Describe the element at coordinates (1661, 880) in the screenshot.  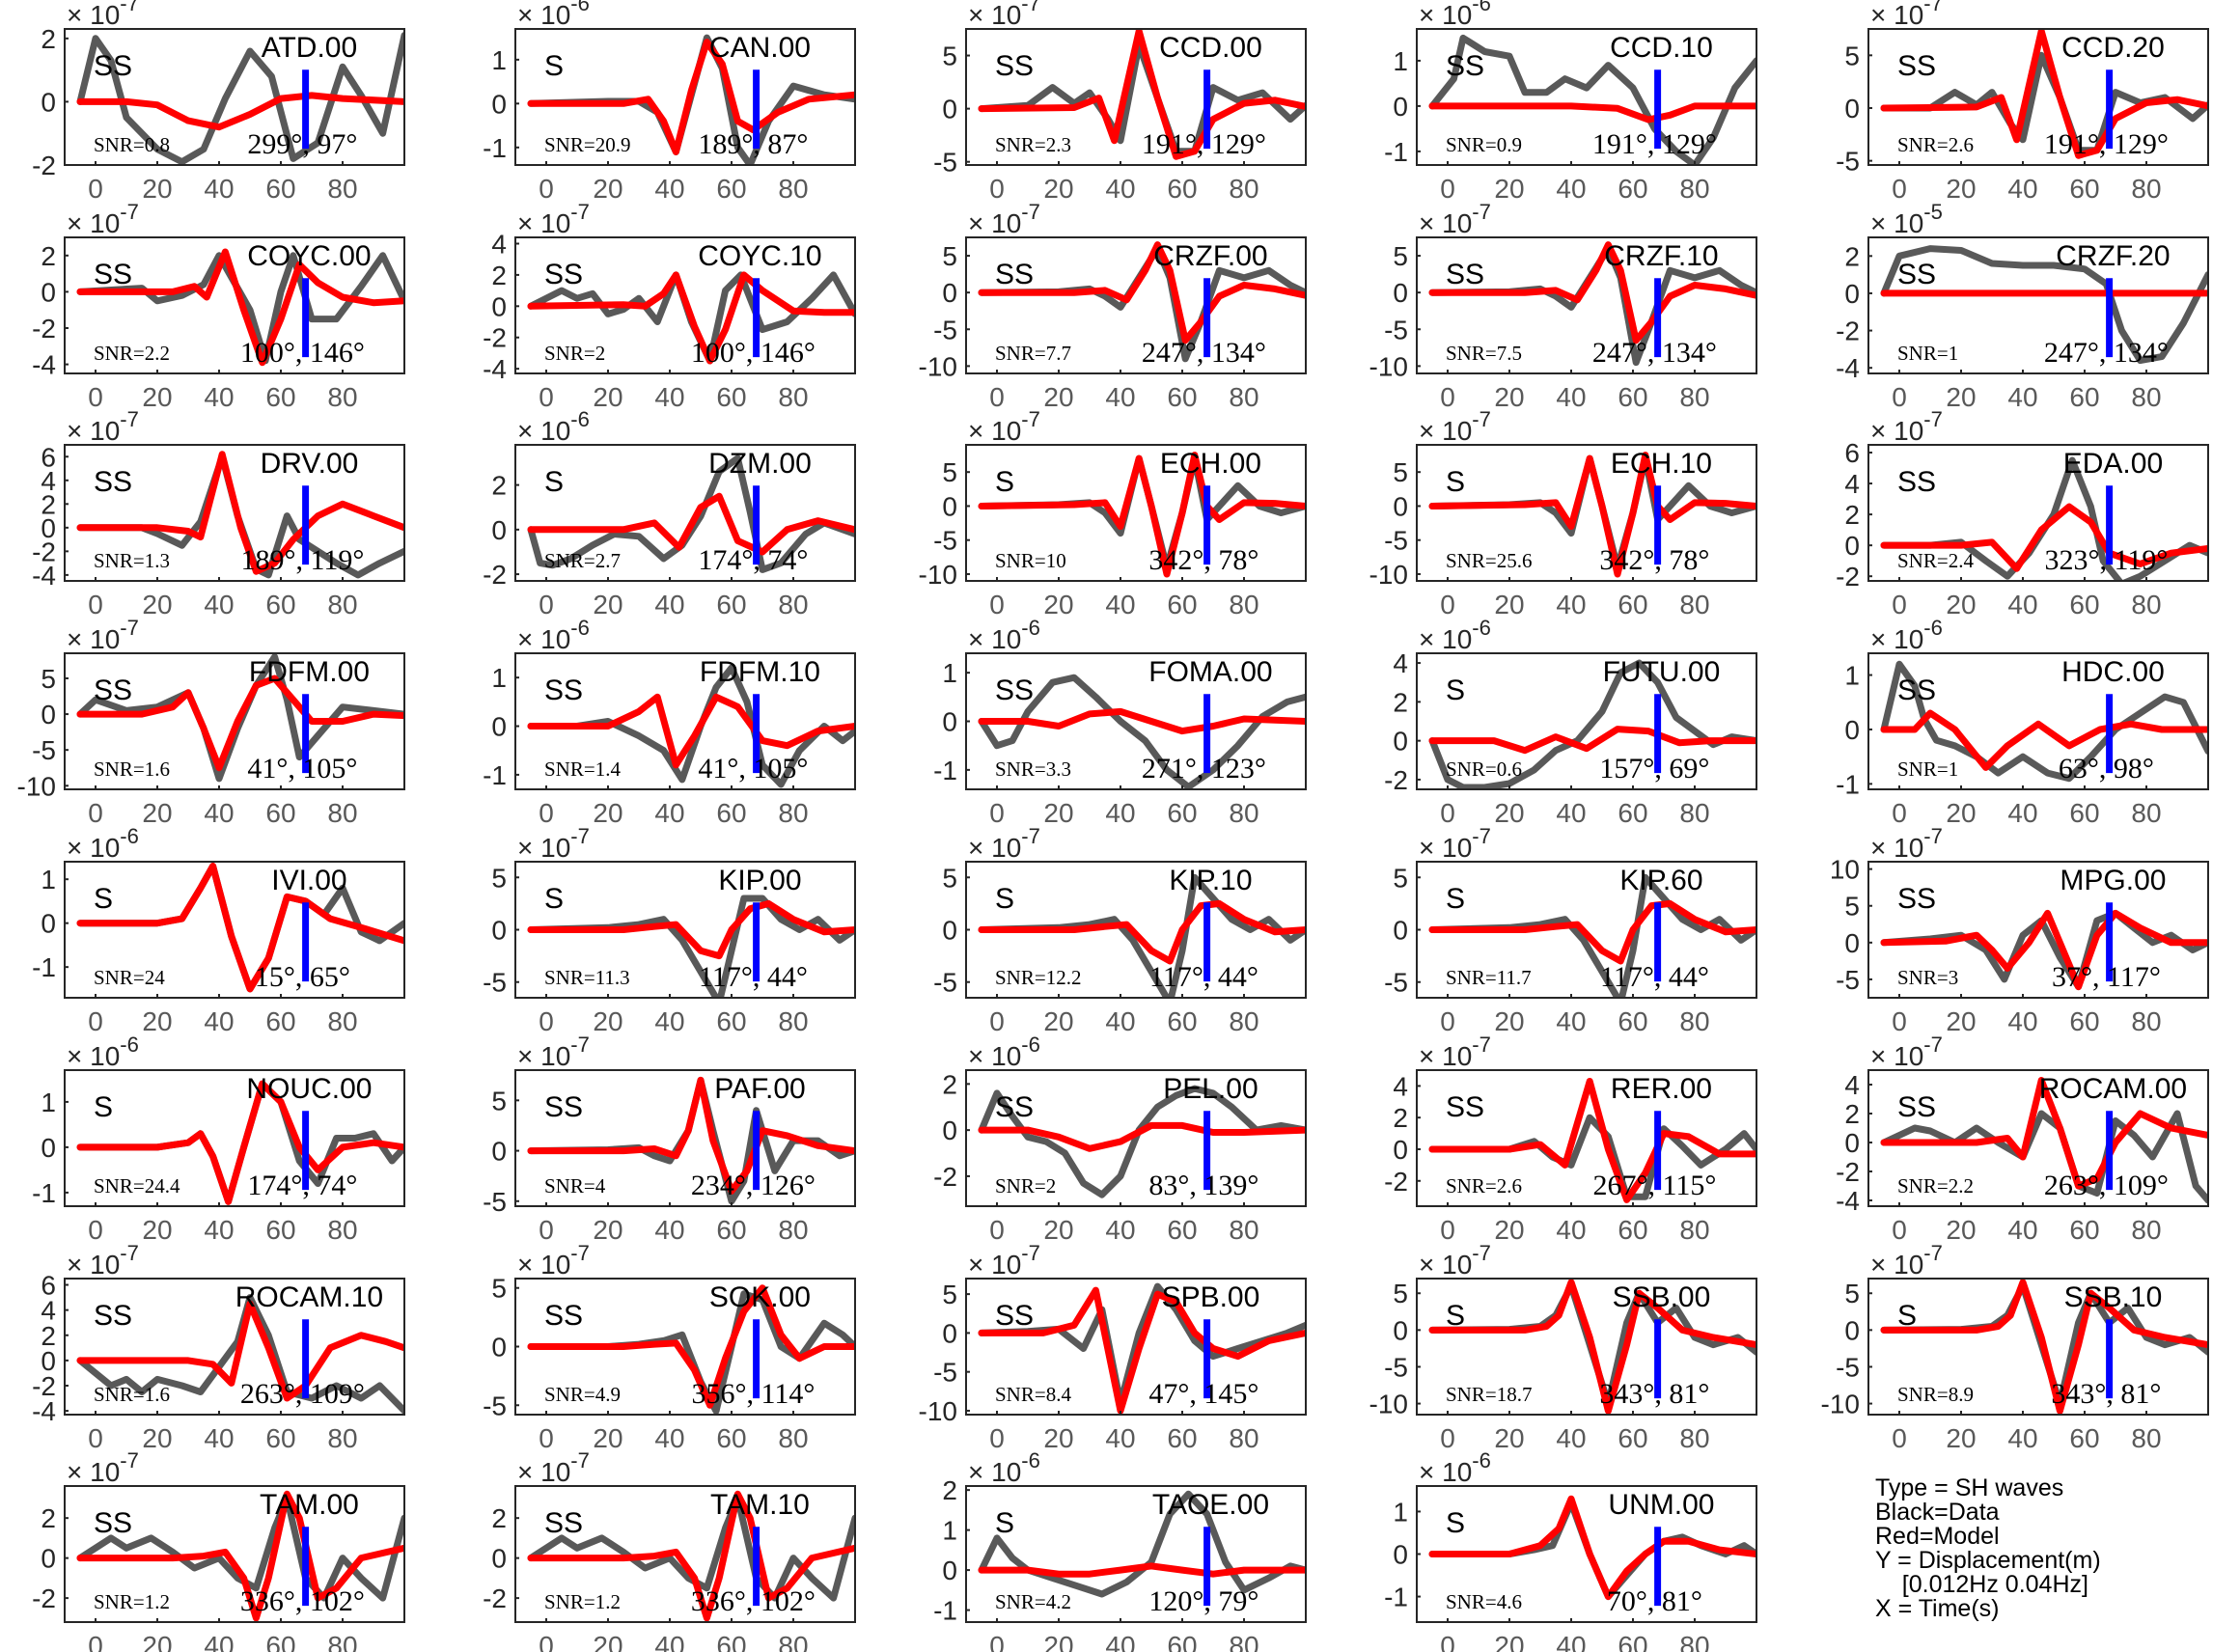
I see `station-label: KIP.60` at that location.